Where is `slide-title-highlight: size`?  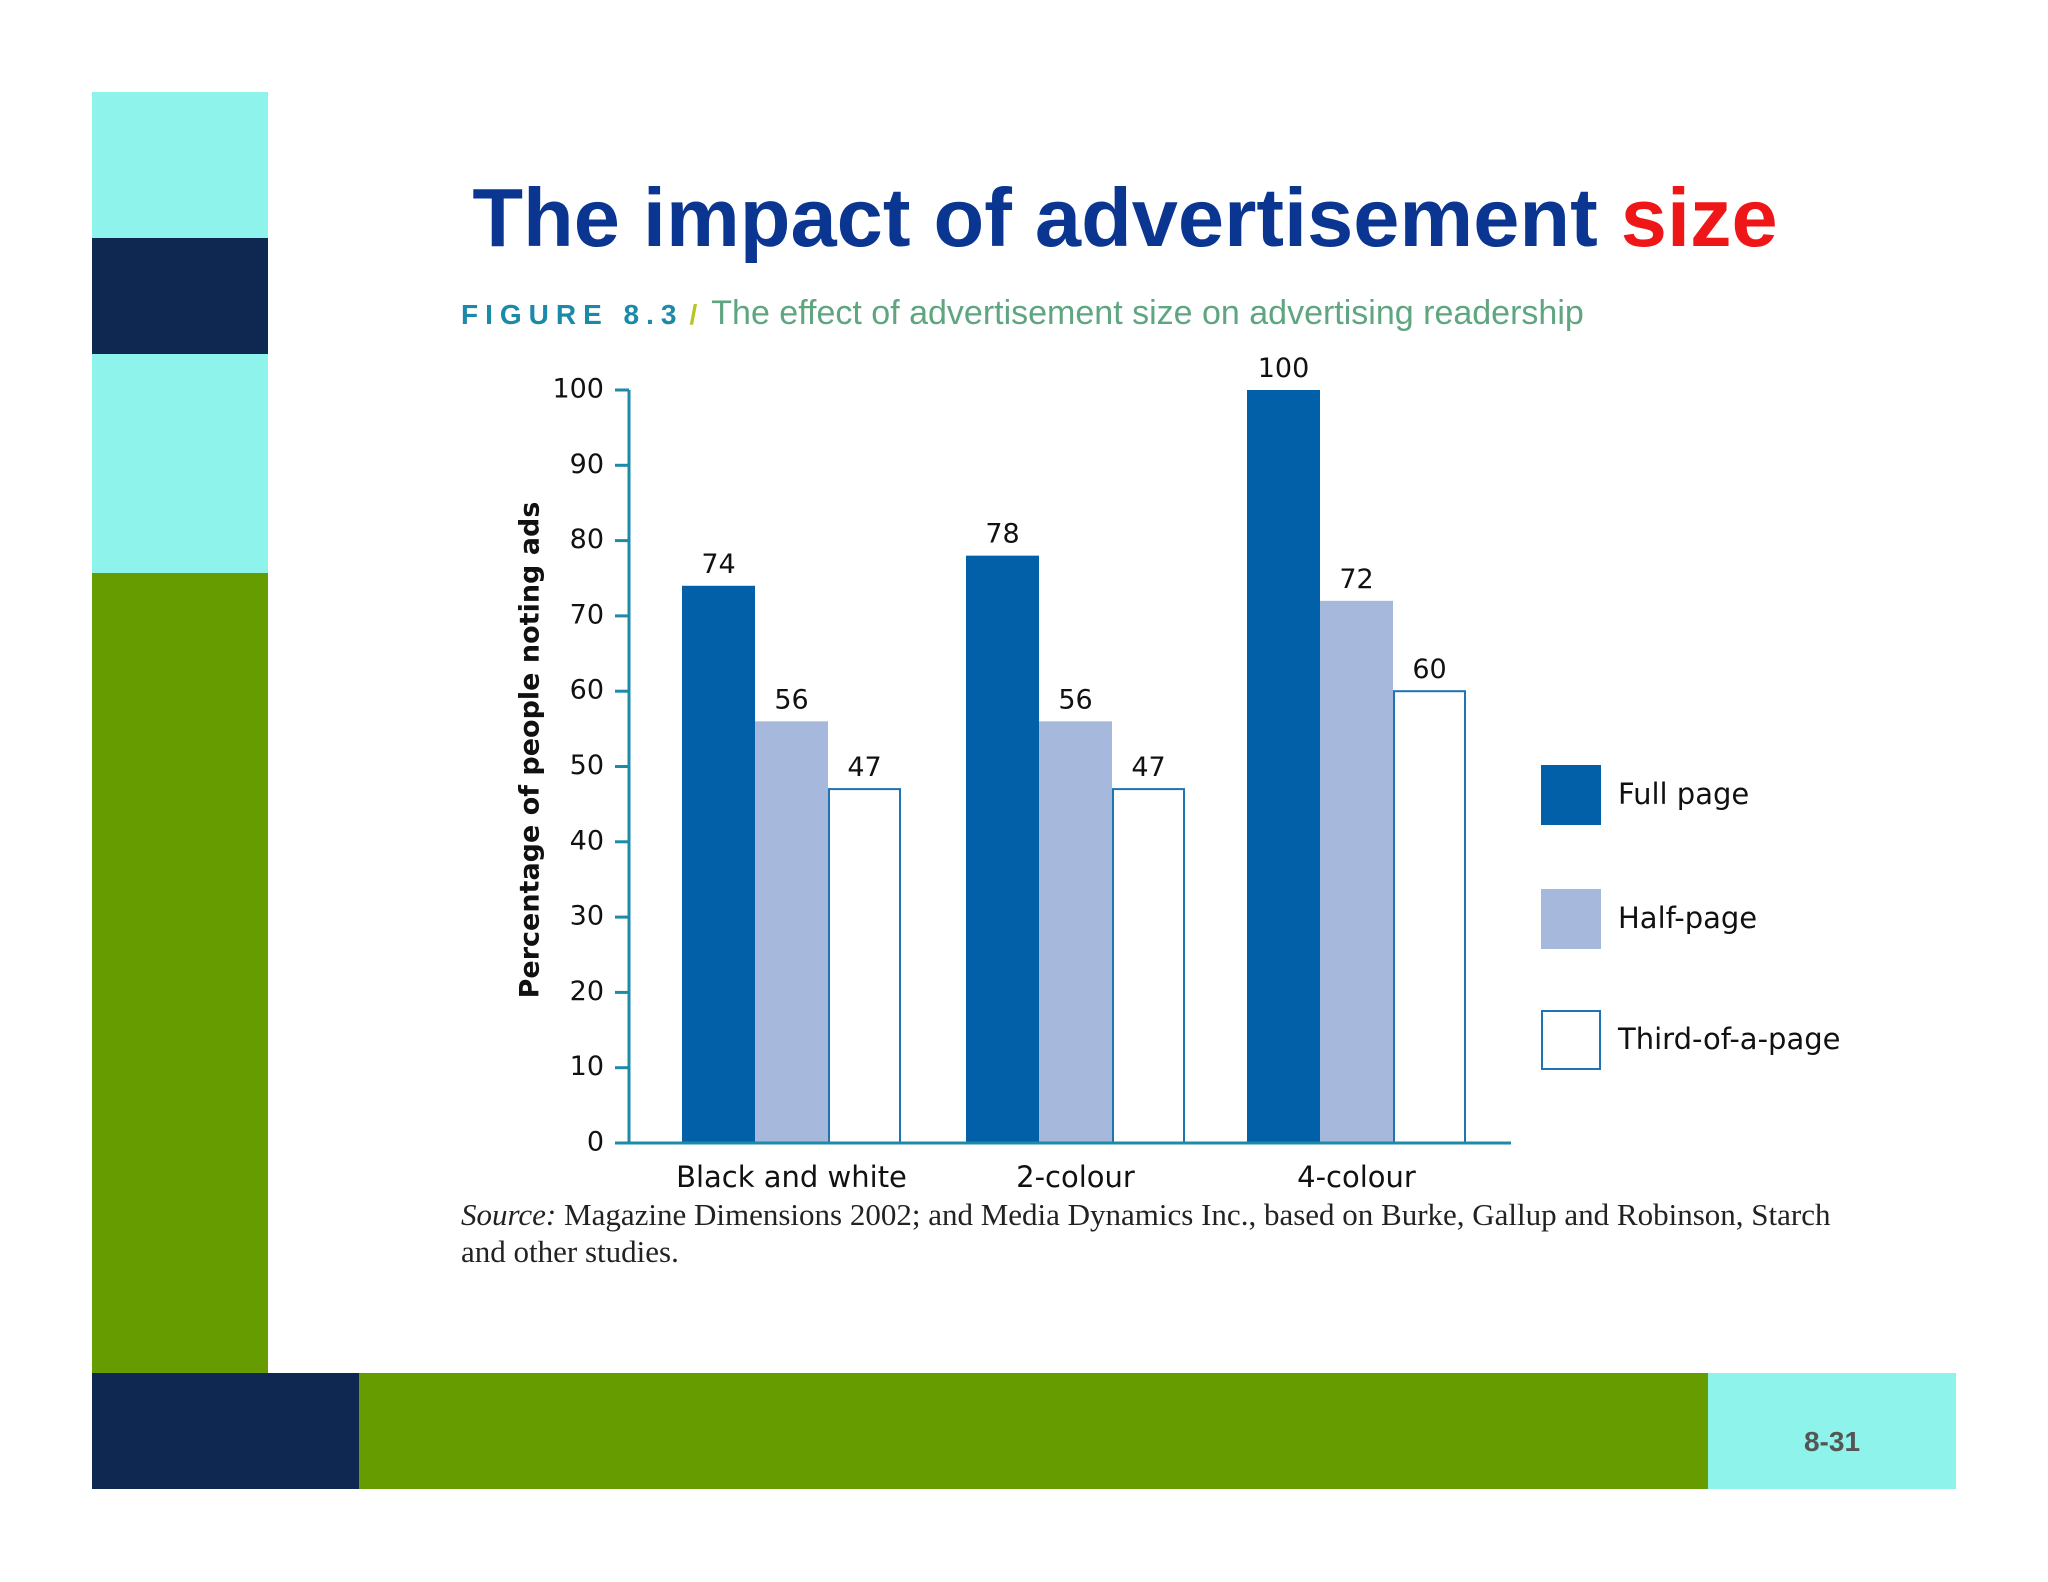
slide-title-highlight: size is located at coordinates (1699, 217).